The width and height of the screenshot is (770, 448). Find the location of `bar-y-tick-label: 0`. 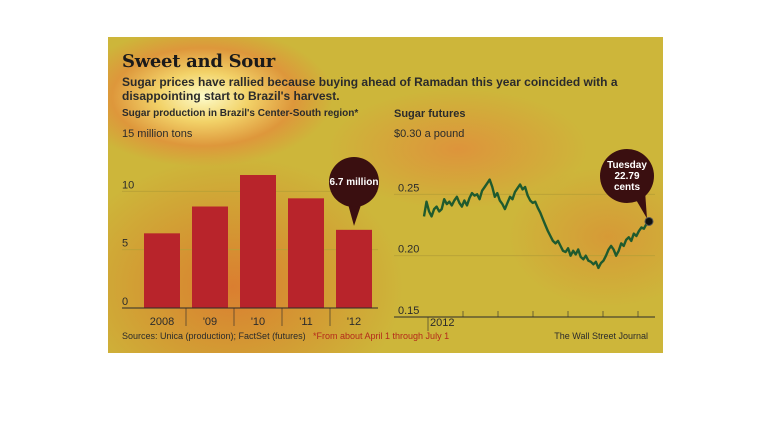

bar-y-tick-label: 0 is located at coordinates (125, 302).